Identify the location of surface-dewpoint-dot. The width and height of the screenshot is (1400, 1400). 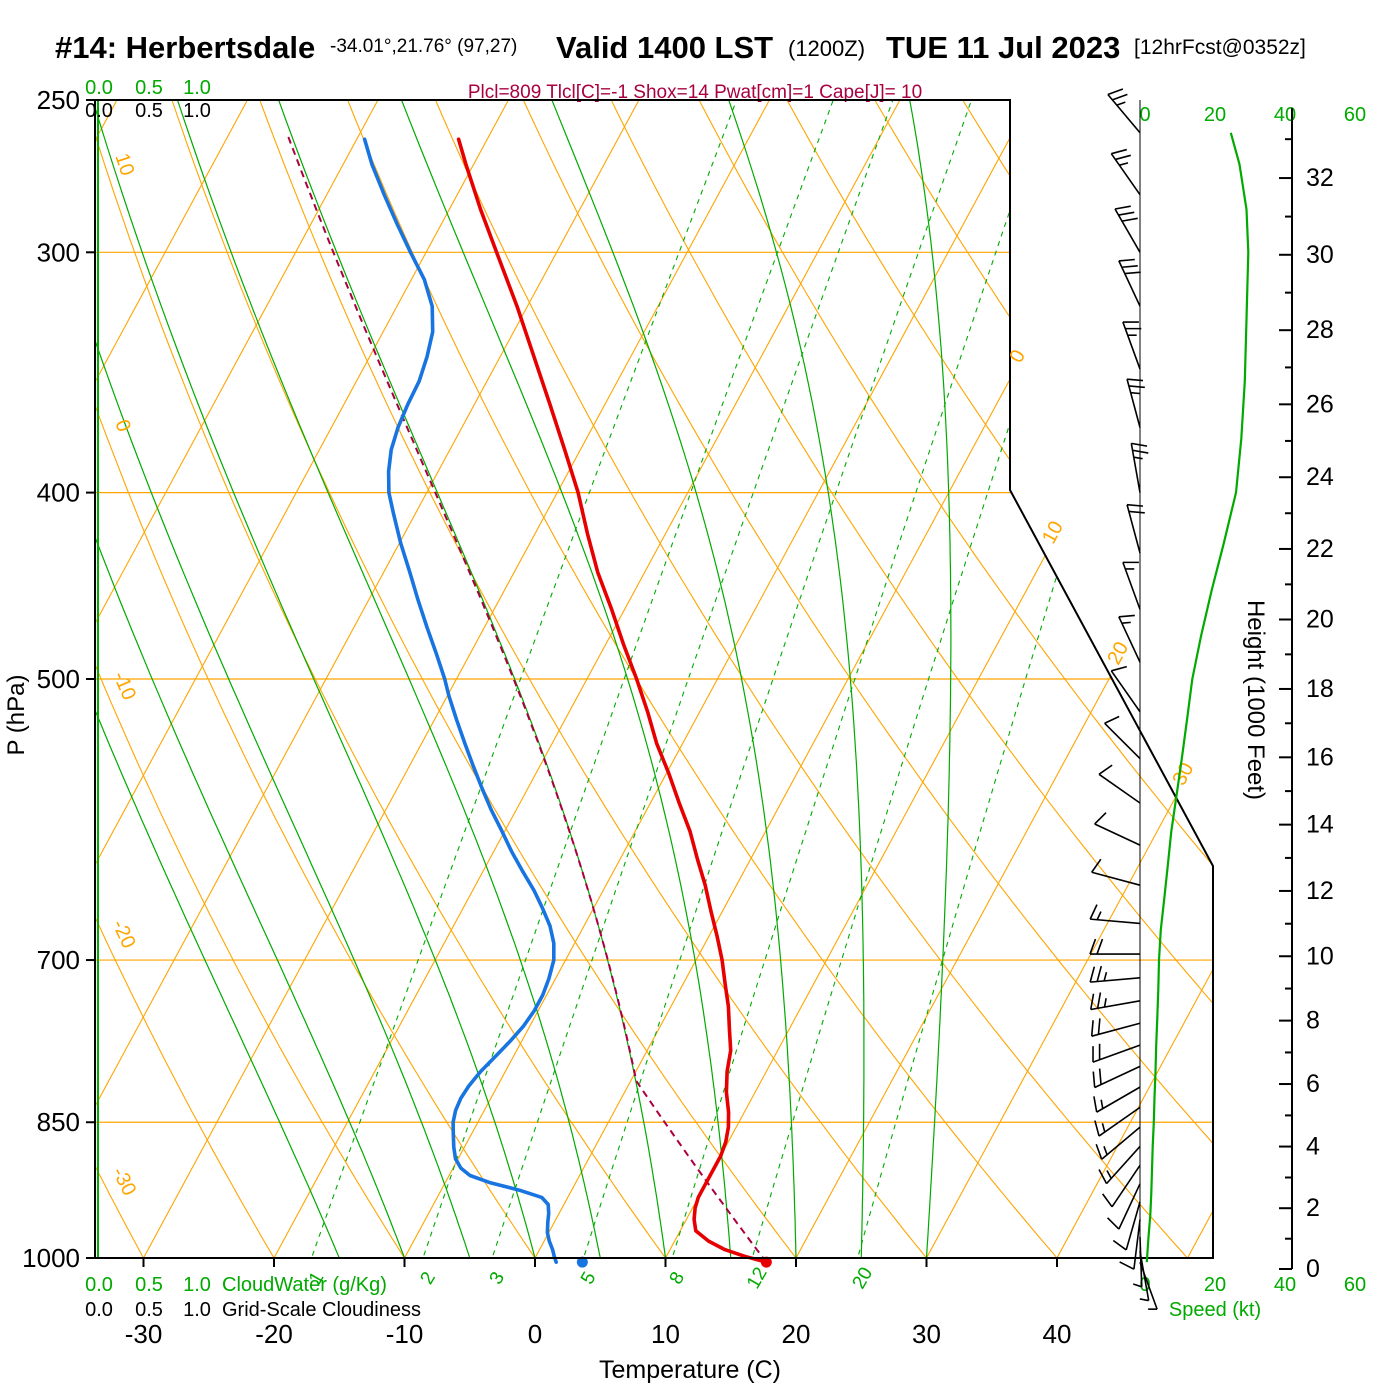
(582, 1262).